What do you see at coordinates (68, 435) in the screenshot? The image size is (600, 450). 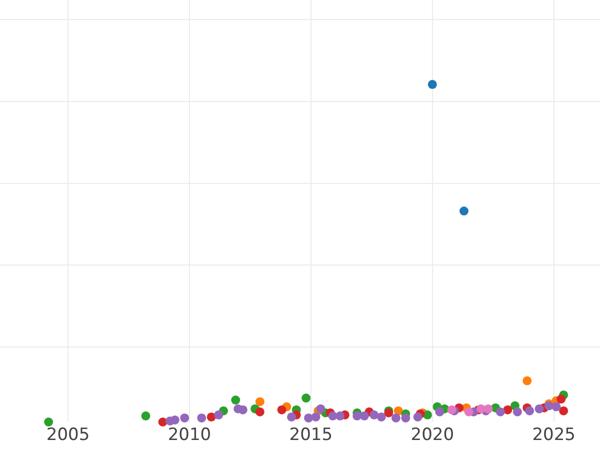 I see `x-tick-label: 2005` at bounding box center [68, 435].